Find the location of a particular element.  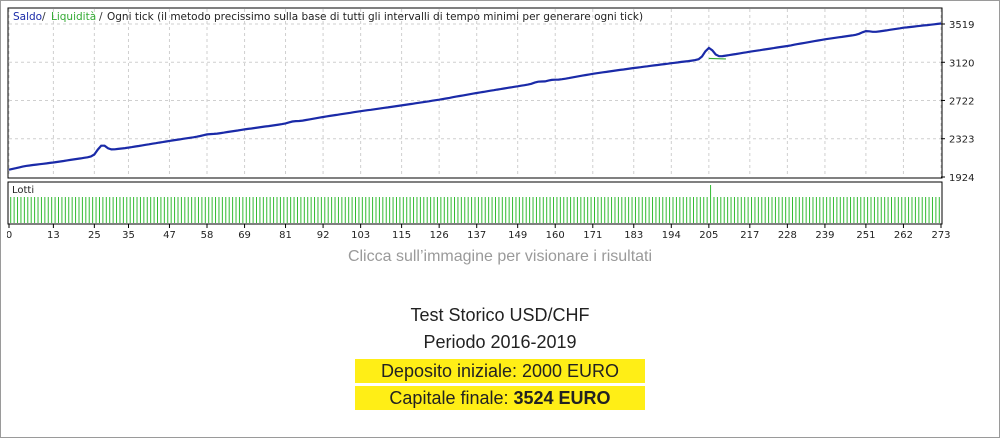

lots-bars is located at coordinates (475, 204).